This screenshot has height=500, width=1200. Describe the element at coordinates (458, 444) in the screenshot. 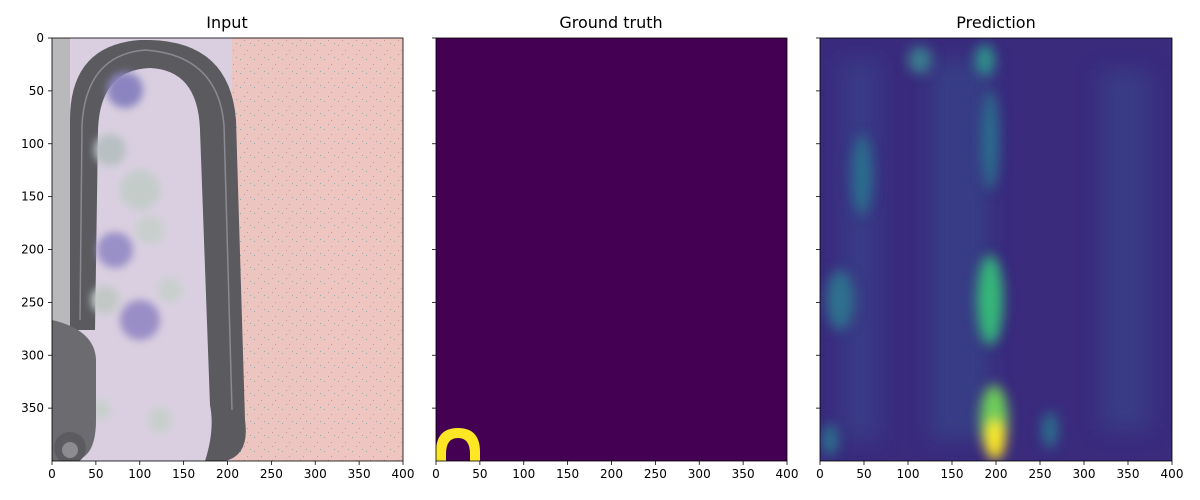

I see `mask-region` at that location.